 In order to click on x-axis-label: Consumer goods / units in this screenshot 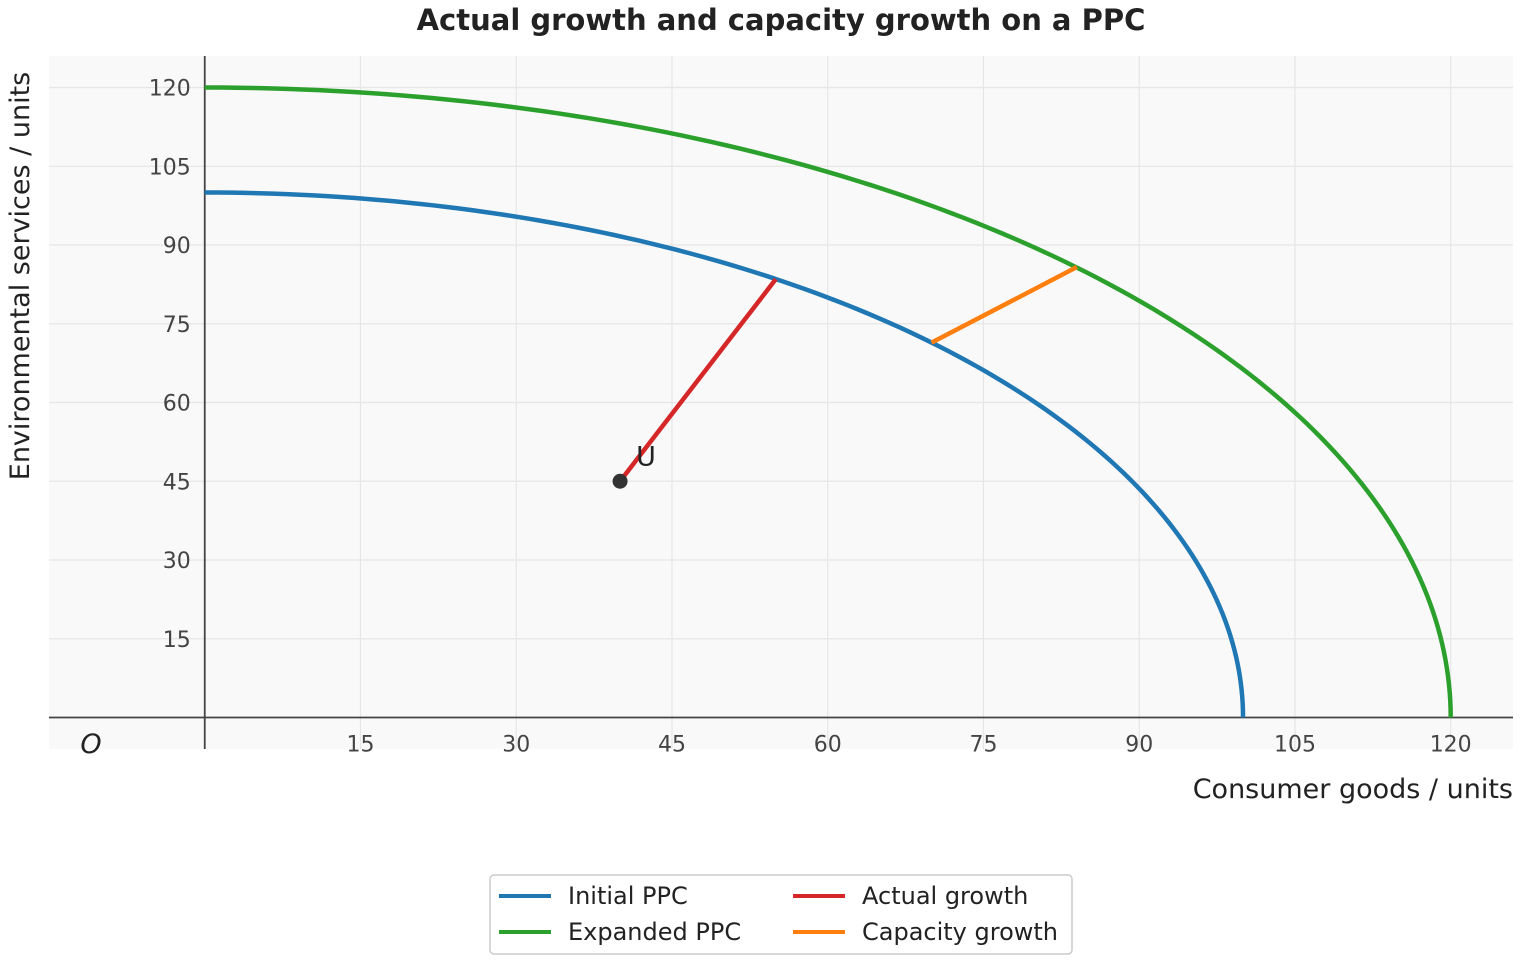, I will do `click(1353, 789)`.